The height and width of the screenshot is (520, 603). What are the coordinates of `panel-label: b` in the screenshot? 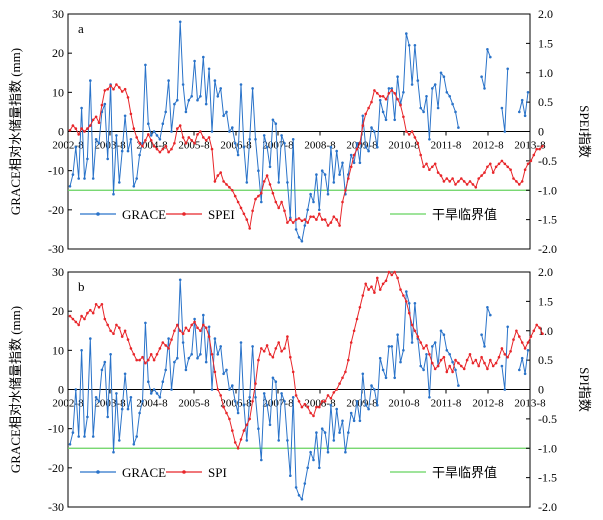 It's located at (81, 286).